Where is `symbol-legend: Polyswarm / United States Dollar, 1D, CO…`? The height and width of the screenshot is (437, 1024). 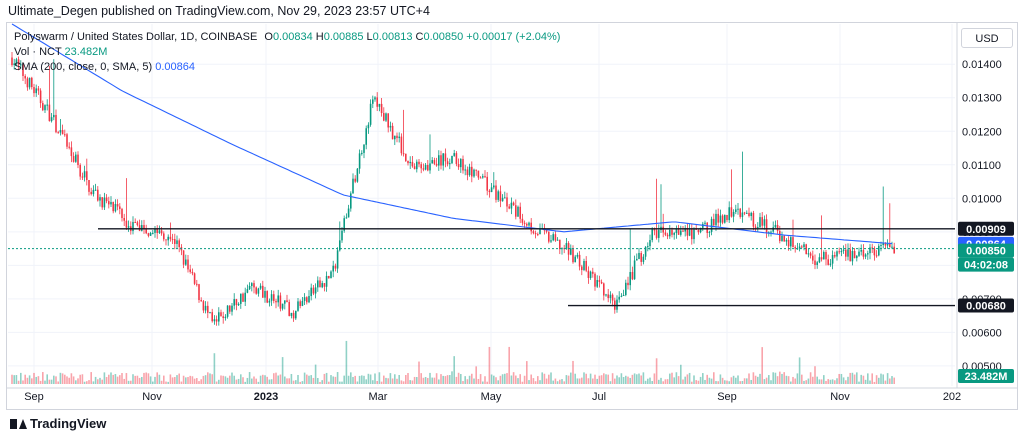 symbol-legend: Polyswarm / United States Dollar, 1D, CO… is located at coordinates (287, 37).